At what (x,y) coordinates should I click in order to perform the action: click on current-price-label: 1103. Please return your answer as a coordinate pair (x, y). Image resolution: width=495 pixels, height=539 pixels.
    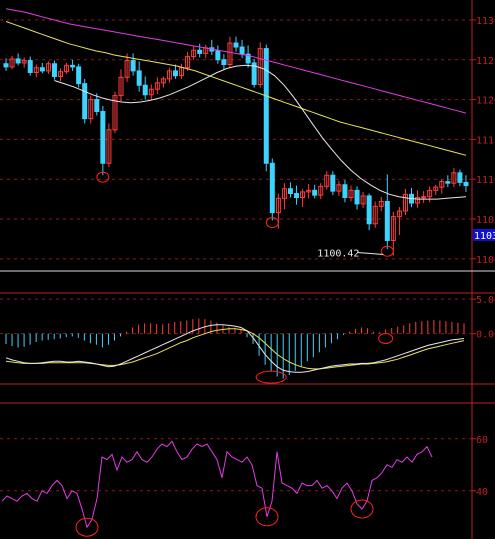
    Looking at the image, I should click on (484, 236).